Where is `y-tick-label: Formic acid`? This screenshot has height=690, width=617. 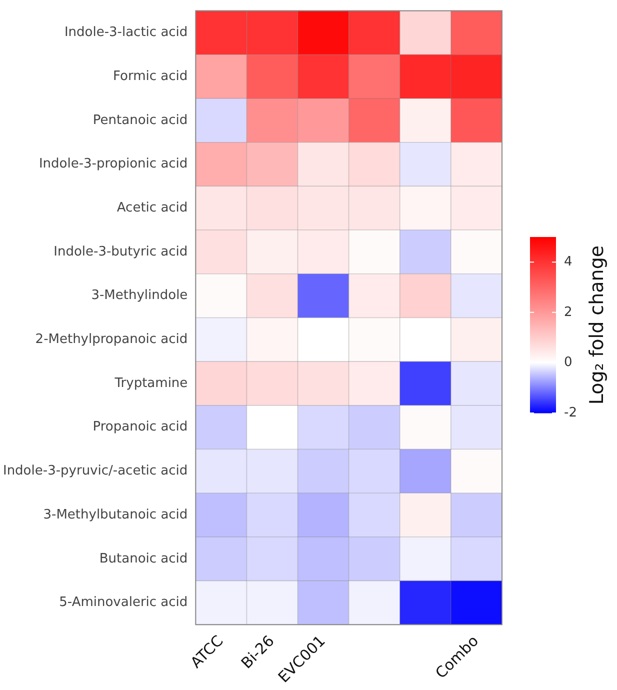 y-tick-label: Formic acid is located at coordinates (150, 76).